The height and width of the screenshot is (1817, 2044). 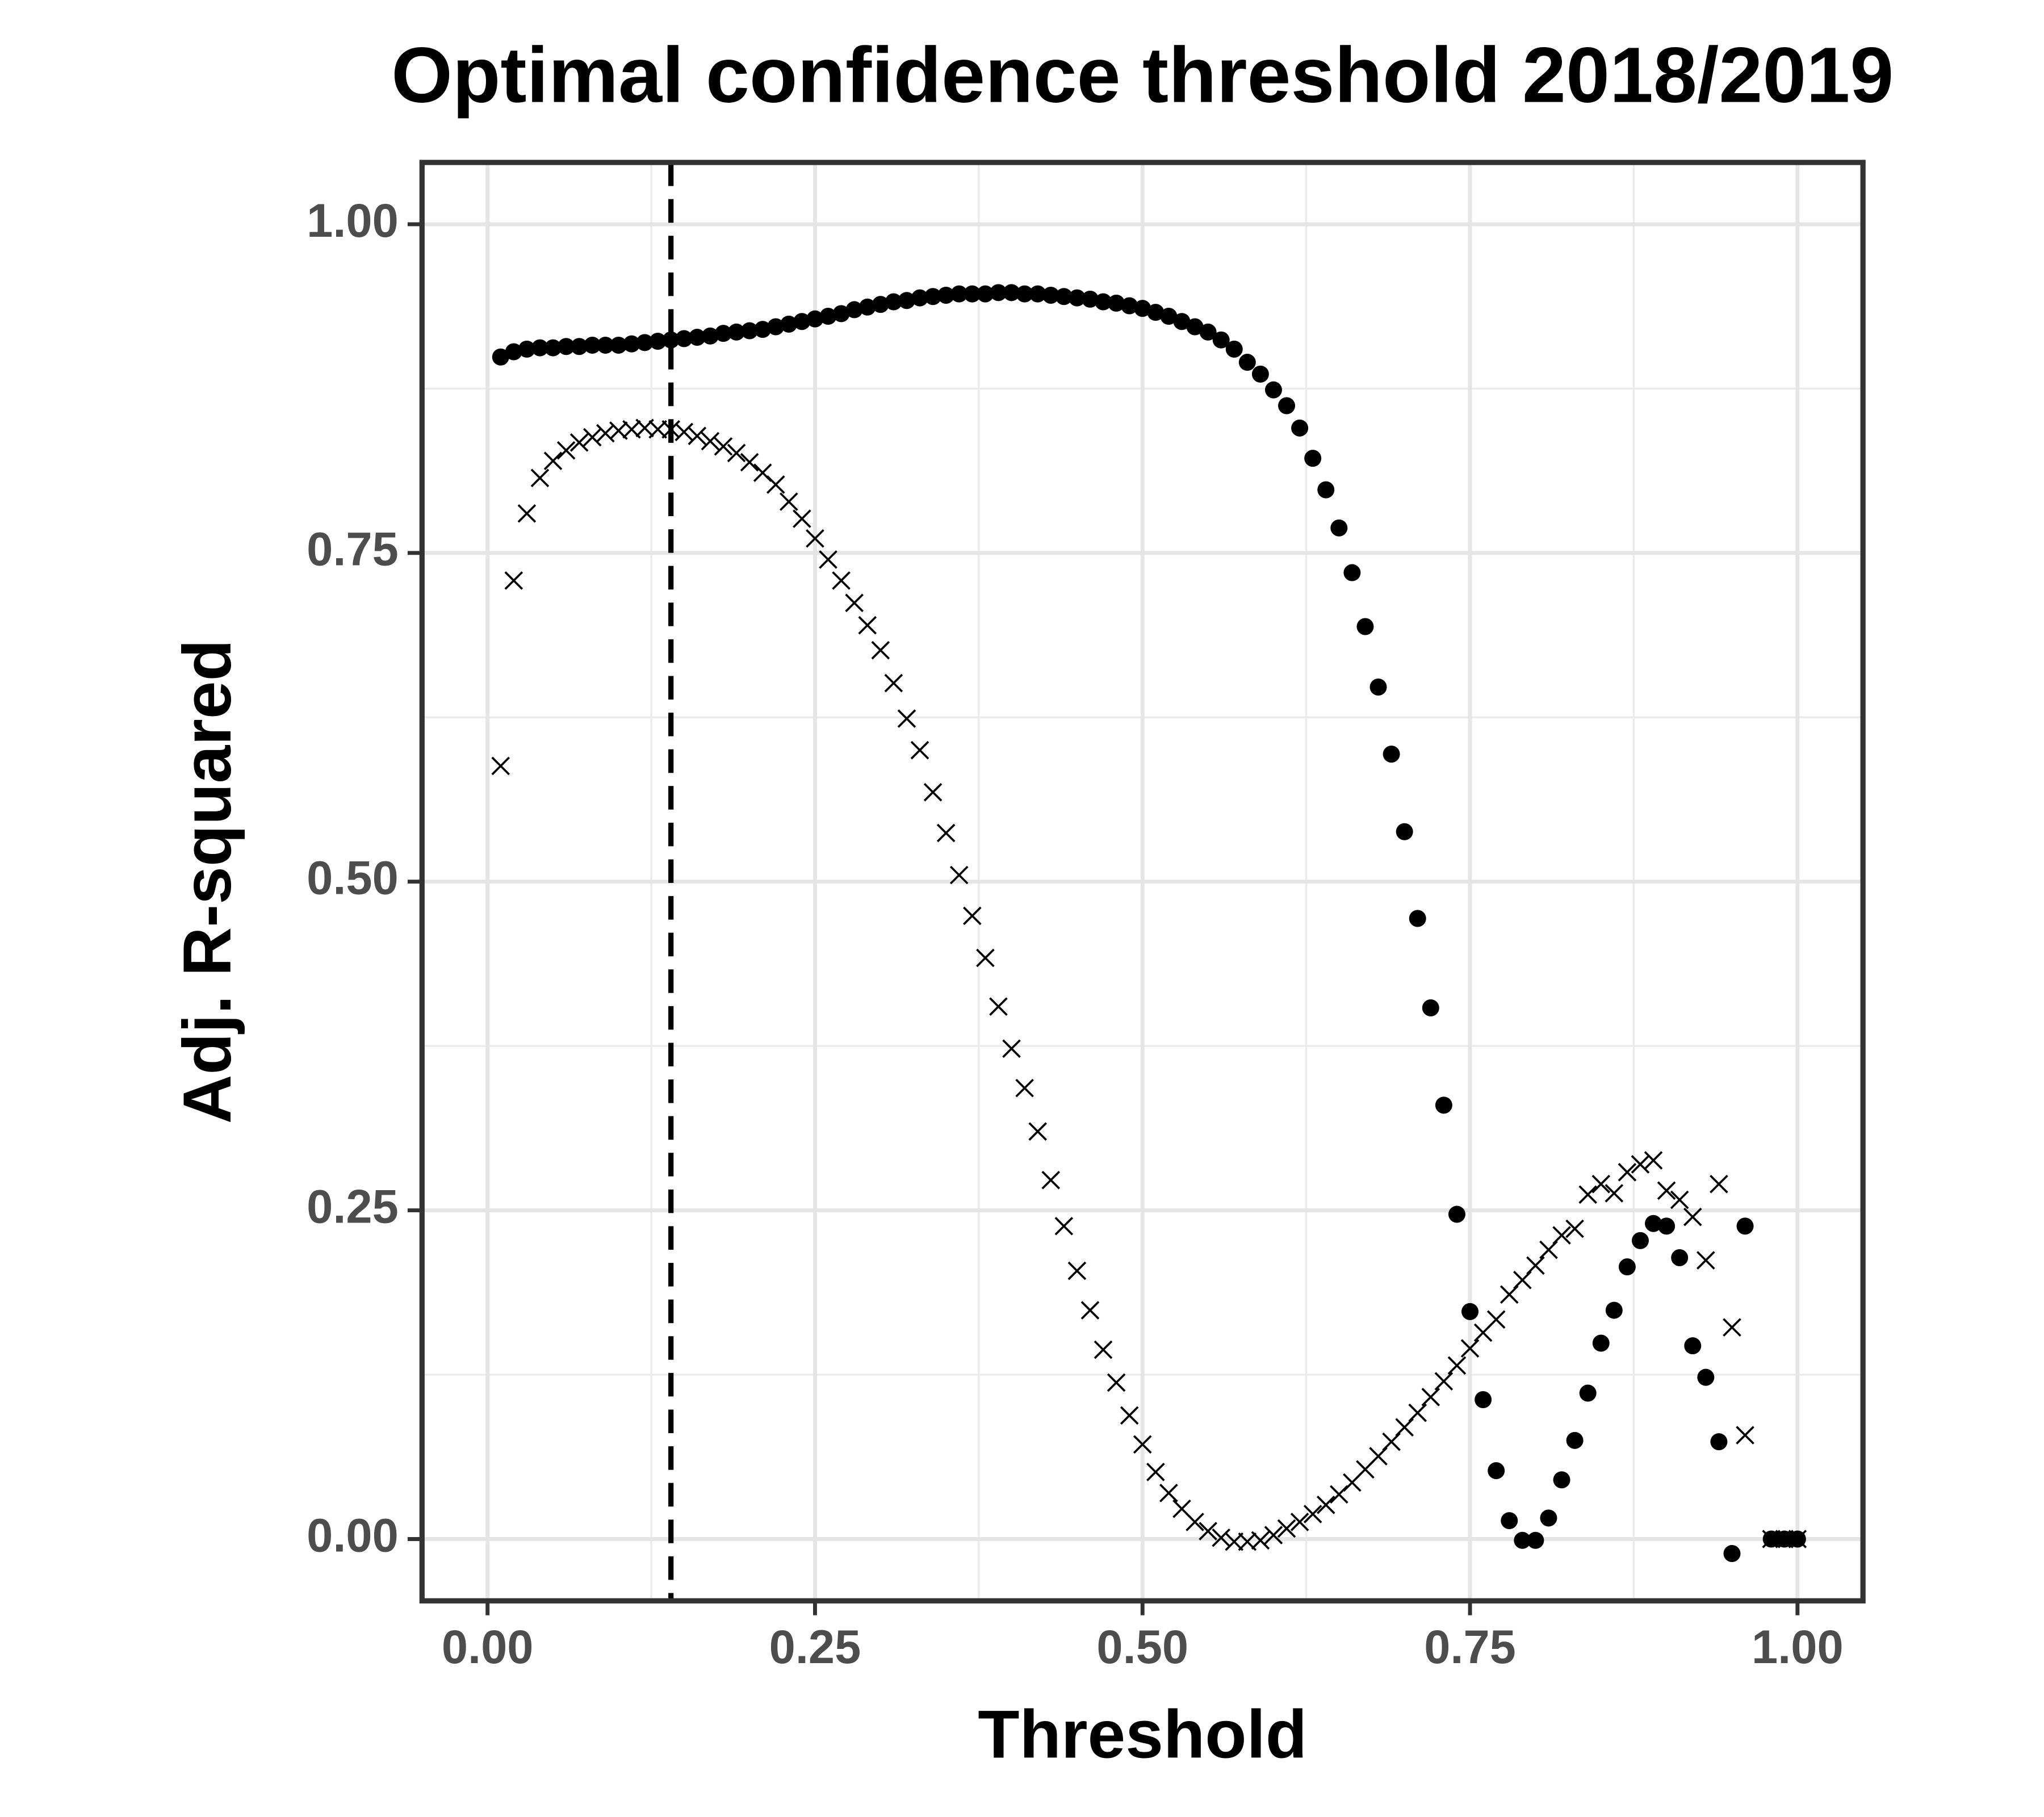 What do you see at coordinates (1142, 1735) in the screenshot?
I see `x-axis-label: Threshold` at bounding box center [1142, 1735].